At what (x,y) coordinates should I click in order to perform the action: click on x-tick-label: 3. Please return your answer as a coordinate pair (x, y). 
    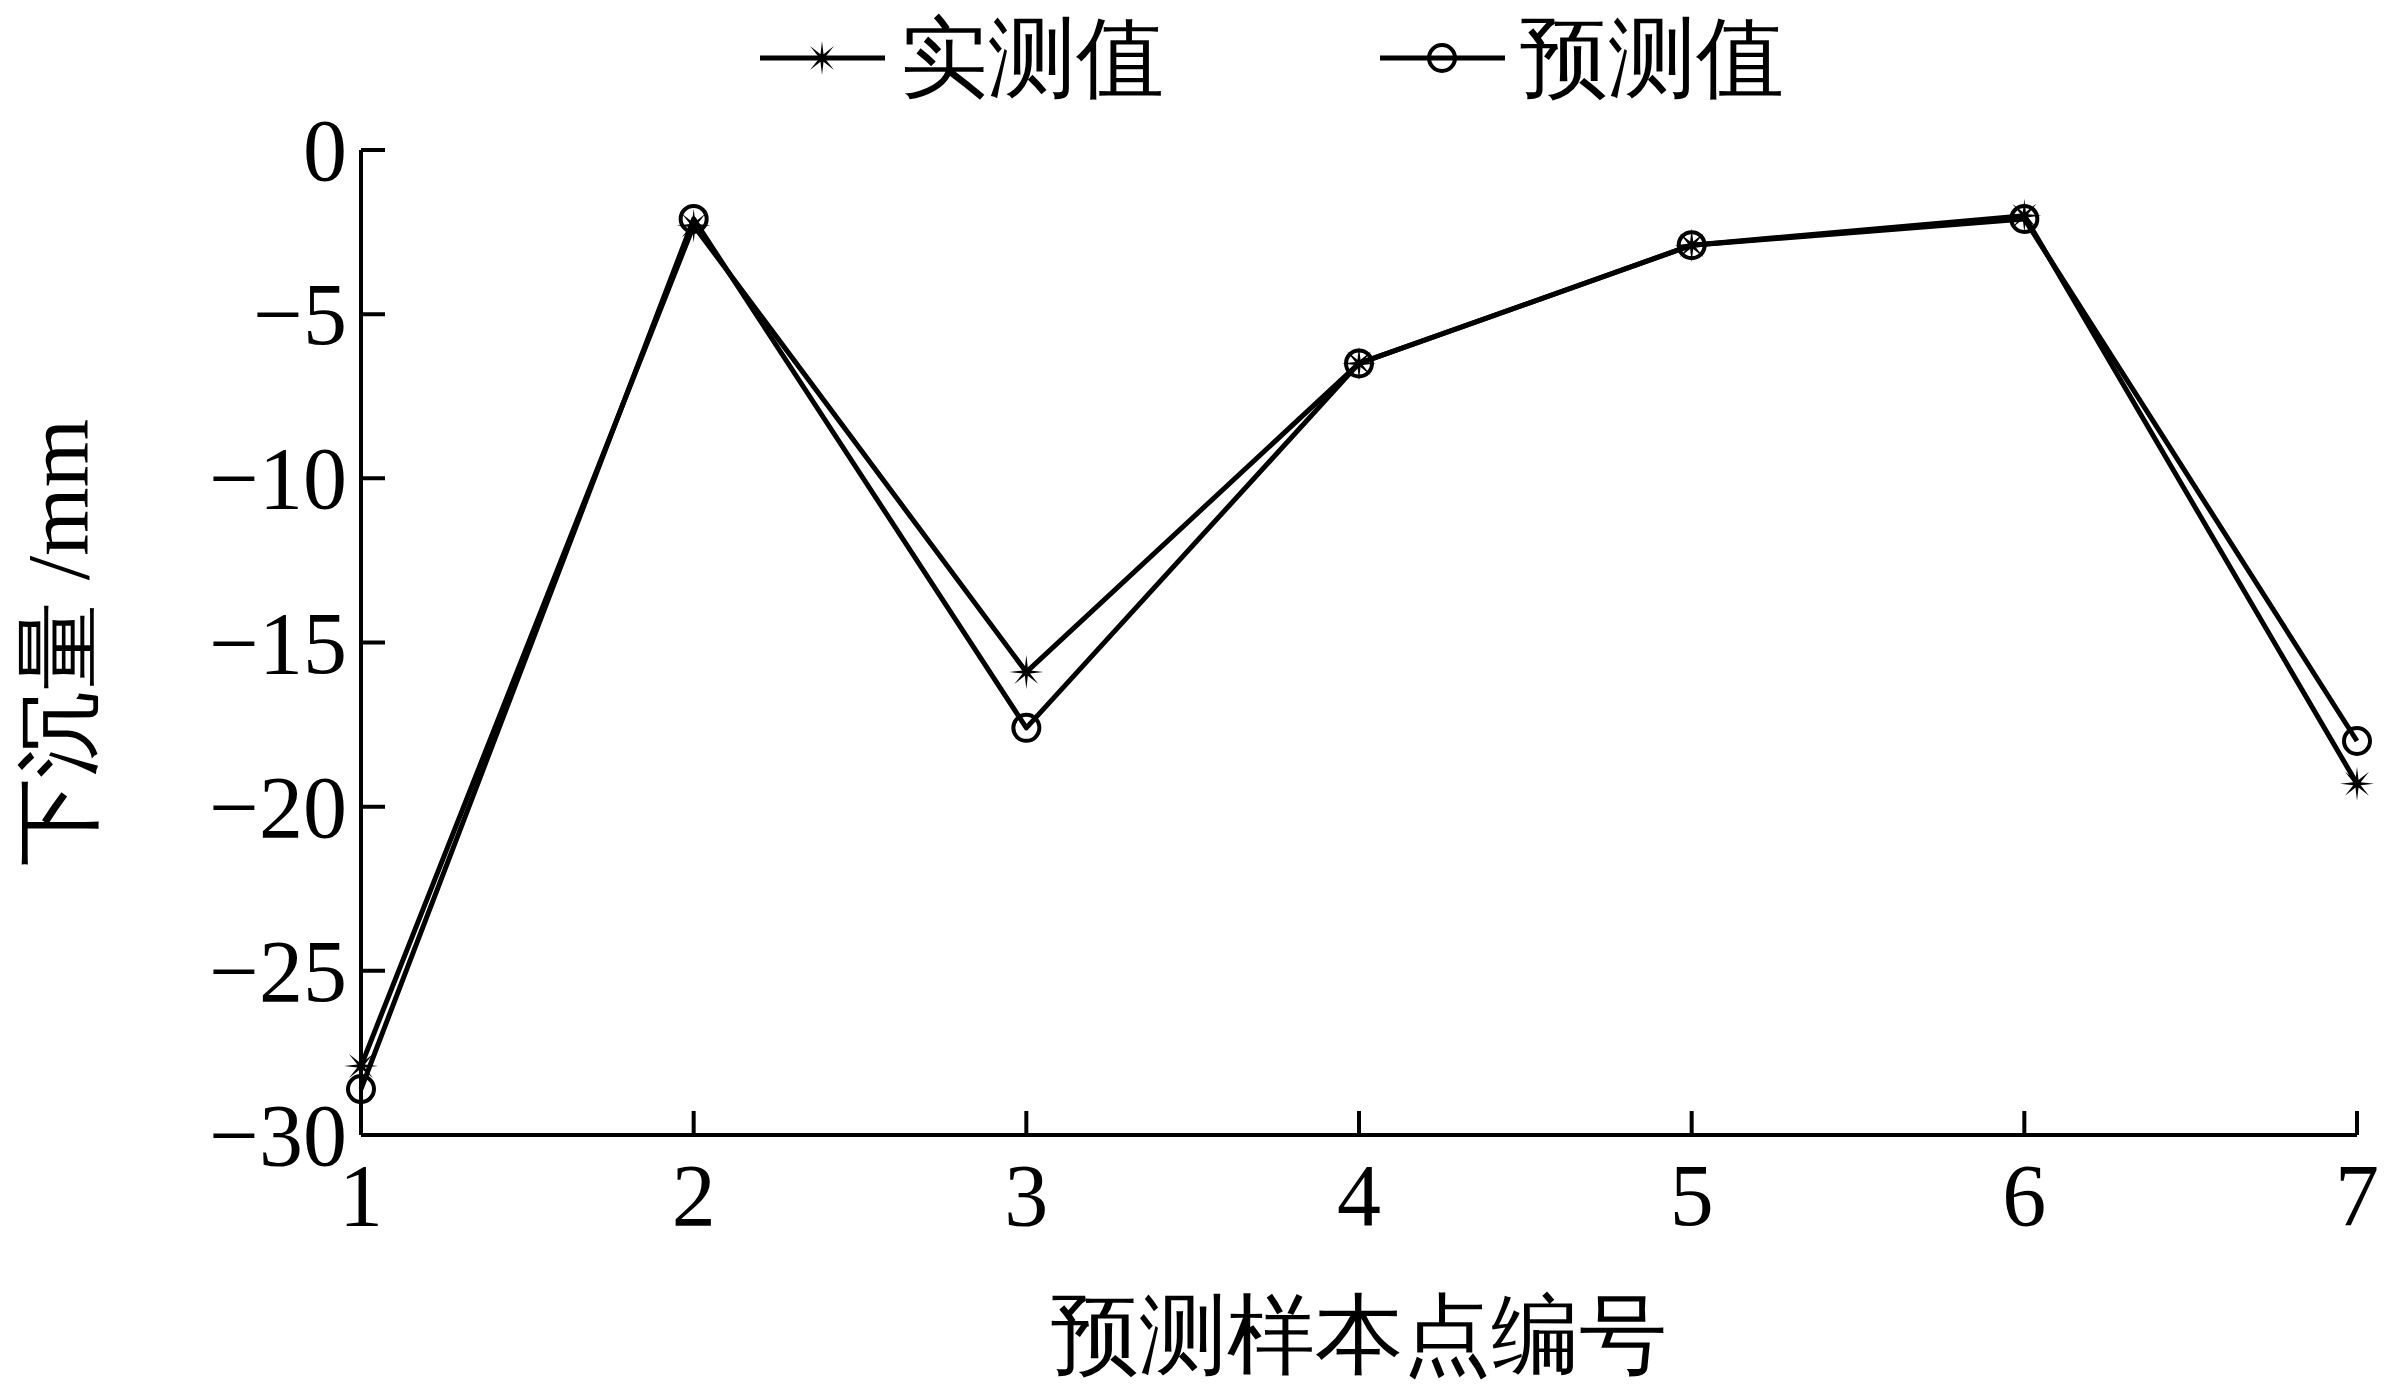
    Looking at the image, I should click on (1026, 1195).